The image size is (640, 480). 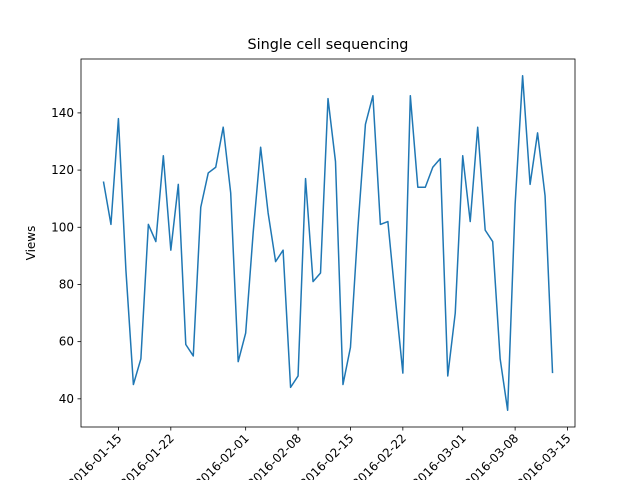 What do you see at coordinates (66, 342) in the screenshot?
I see `y-tick-label: 60` at bounding box center [66, 342].